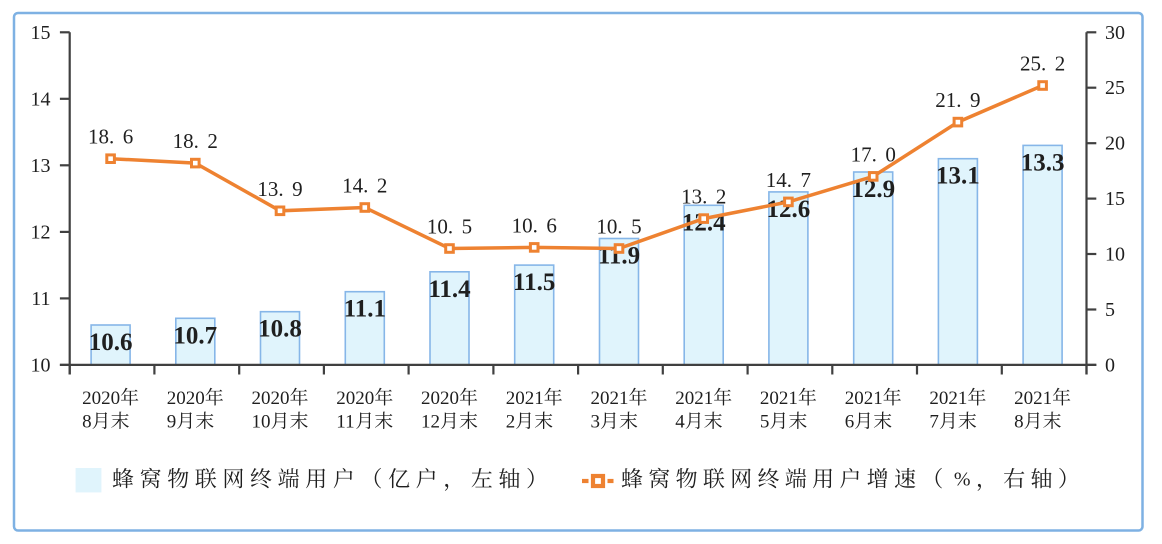 This screenshot has height=544, width=1162. What do you see at coordinates (511, 422) in the screenshot?
I see `svg-text: 2` at bounding box center [511, 422].